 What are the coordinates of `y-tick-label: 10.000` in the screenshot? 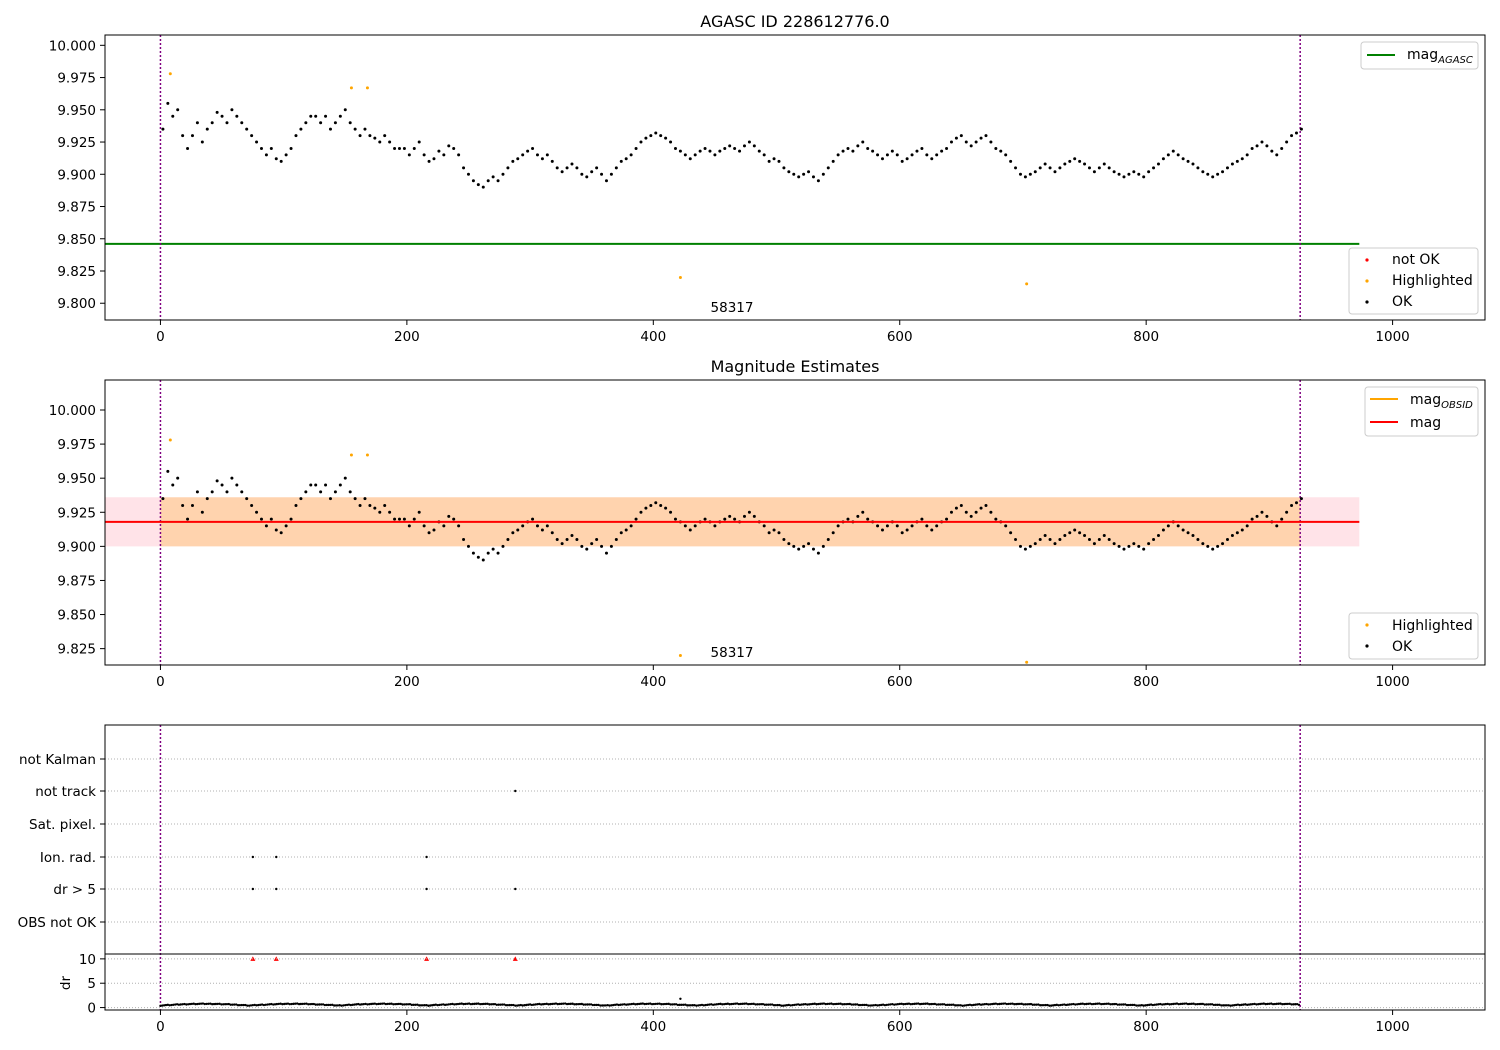 It's located at (72, 411).